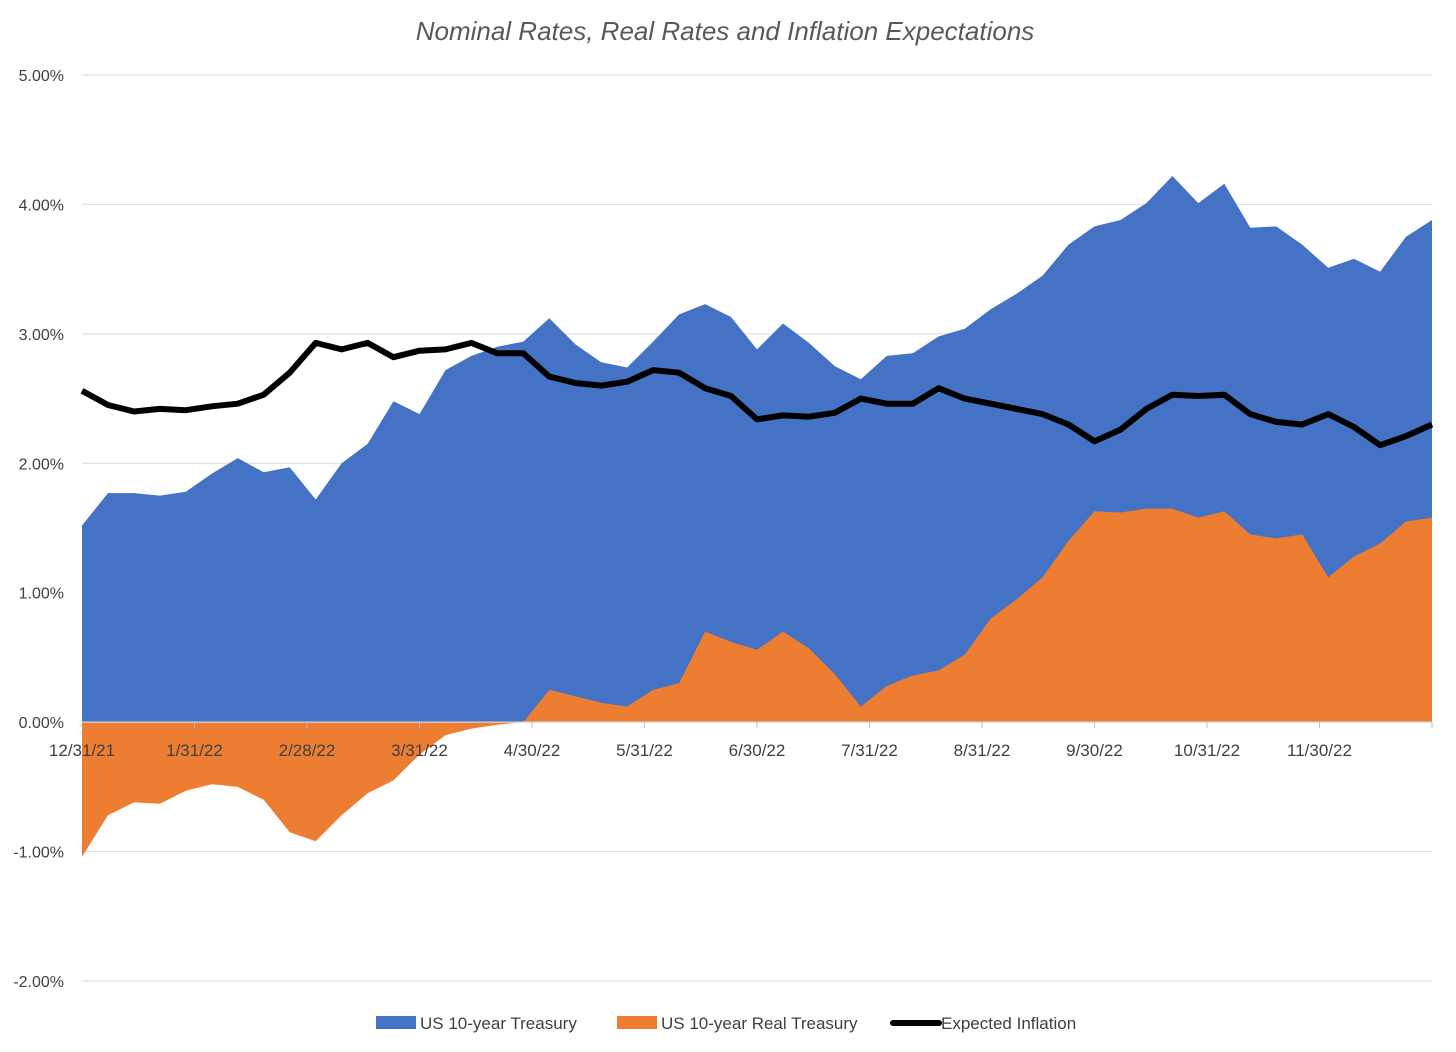  What do you see at coordinates (498, 1023) in the screenshot?
I see `legend-label-us-10-year-treasury: US 10-year Treasury` at bounding box center [498, 1023].